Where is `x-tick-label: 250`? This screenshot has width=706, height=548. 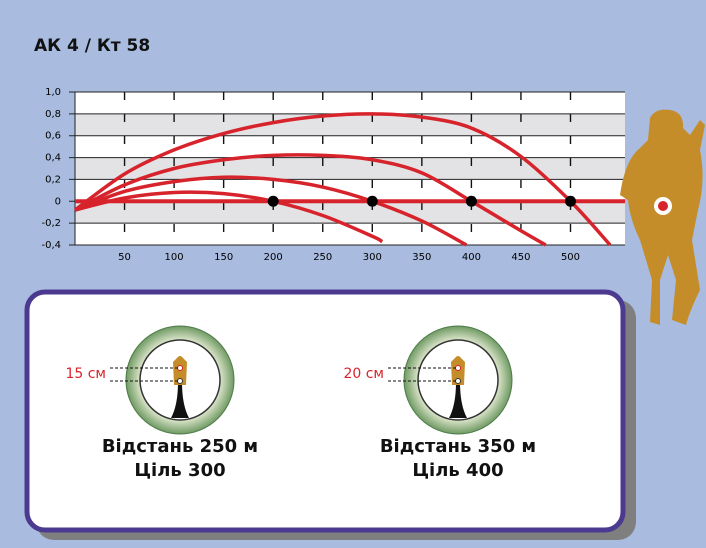 x-tick-label: 250 is located at coordinates (322, 257).